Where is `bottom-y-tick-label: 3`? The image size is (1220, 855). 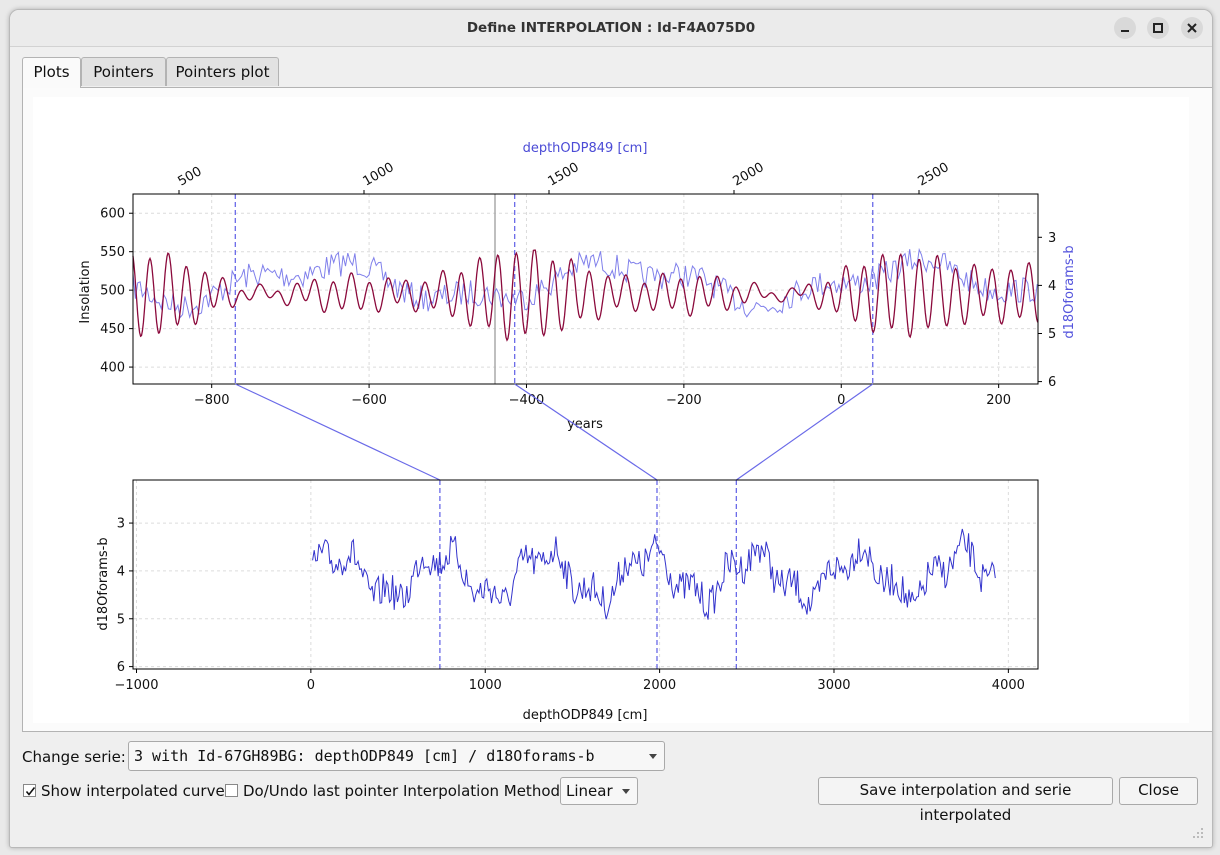 bottom-y-tick-label: 3 is located at coordinates (121, 524).